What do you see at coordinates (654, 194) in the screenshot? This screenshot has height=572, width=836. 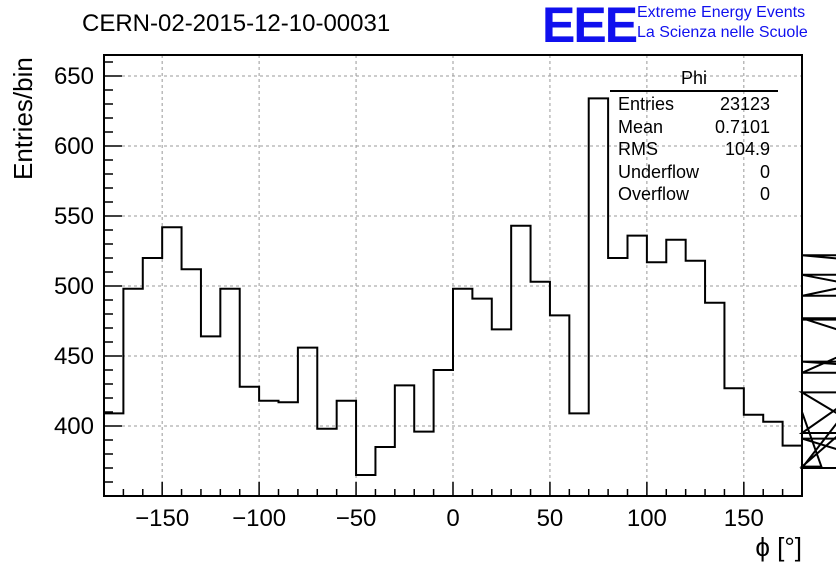 I see `stats-label: Overflow` at bounding box center [654, 194].